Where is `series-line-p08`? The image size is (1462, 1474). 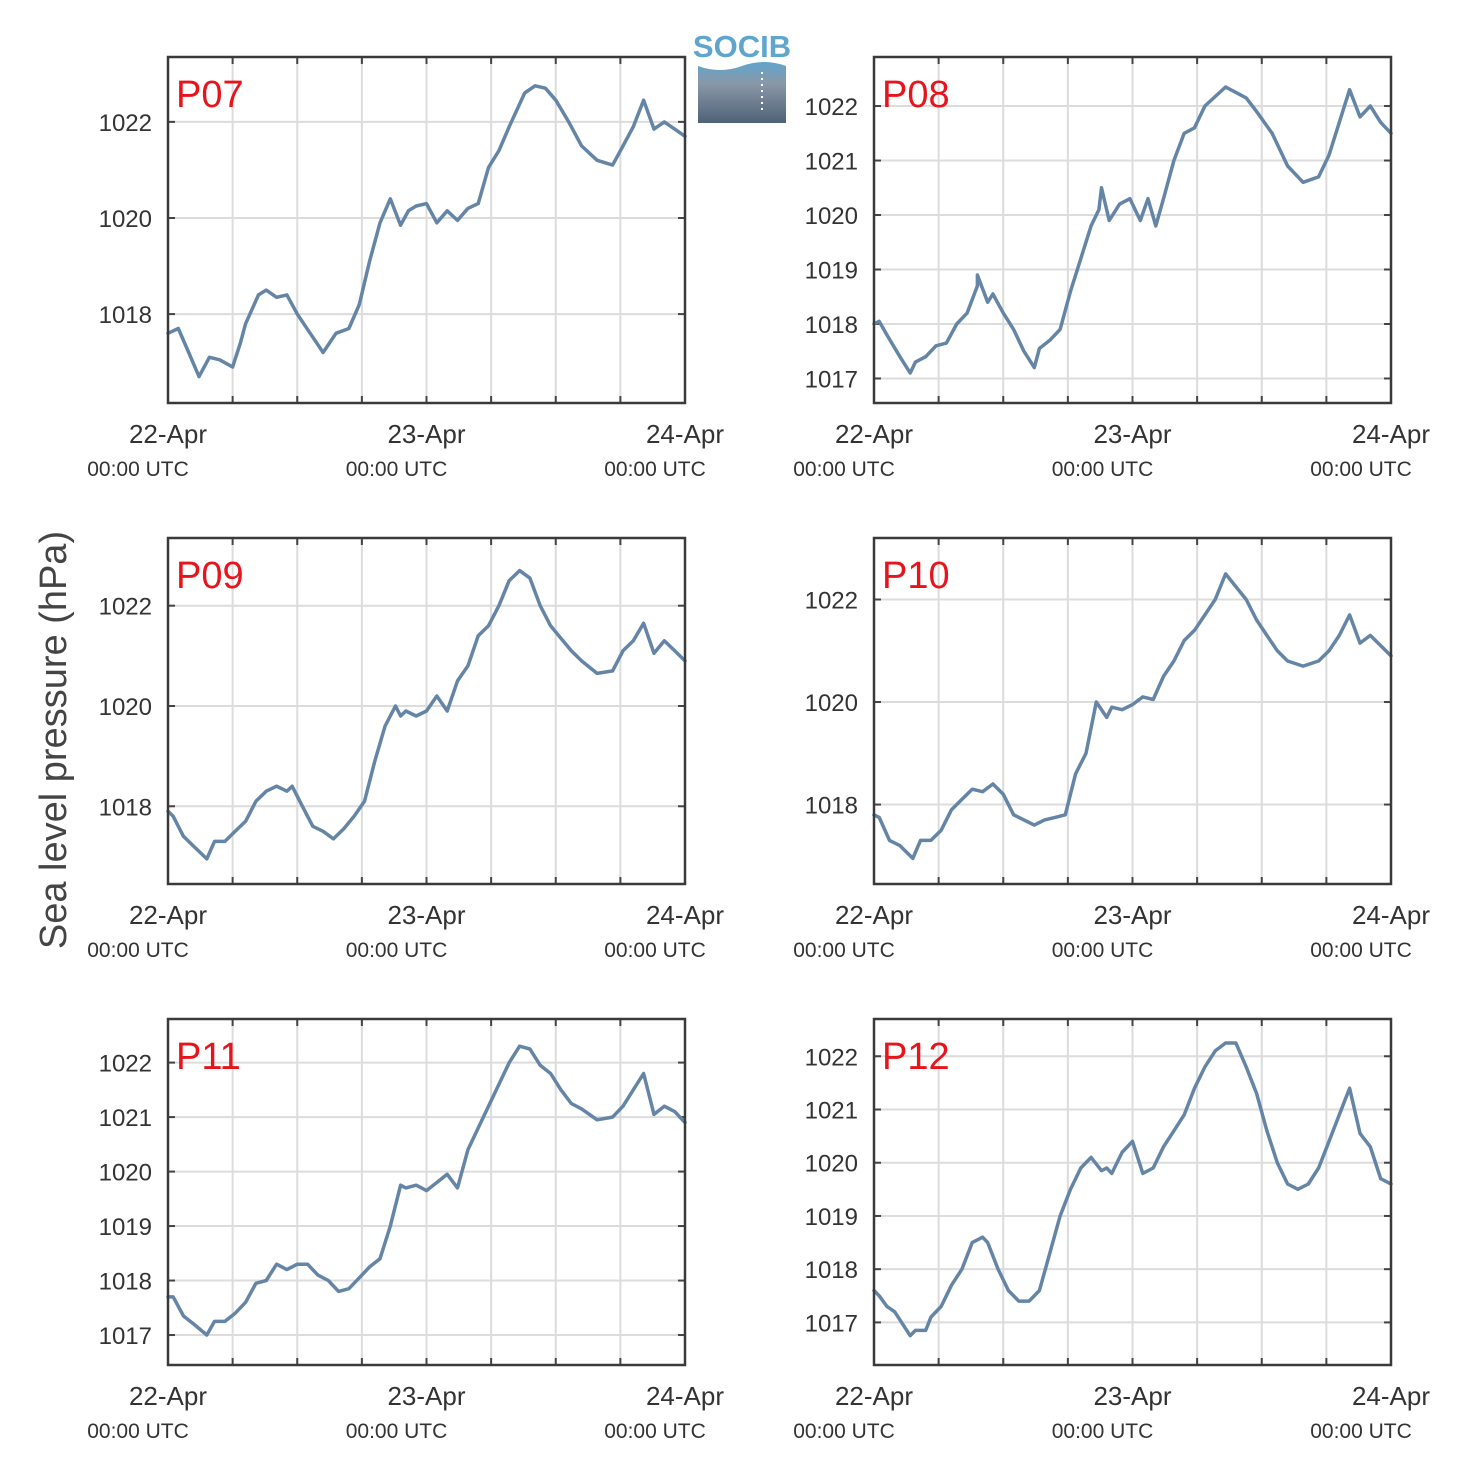
series-line-p08 is located at coordinates (1132, 230).